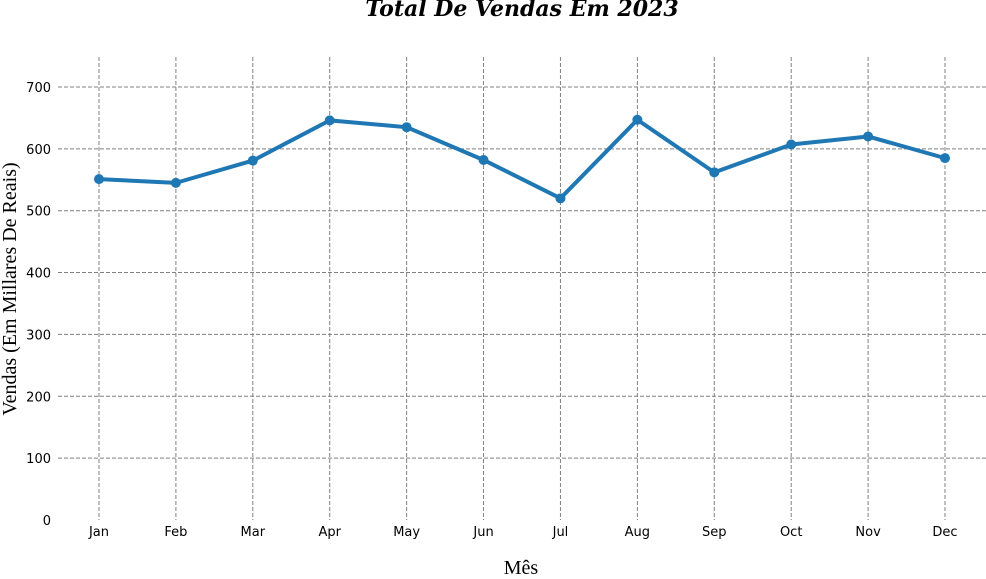 The height and width of the screenshot is (579, 986). What do you see at coordinates (521, 568) in the screenshot?
I see `x-axis-label: Mês` at bounding box center [521, 568].